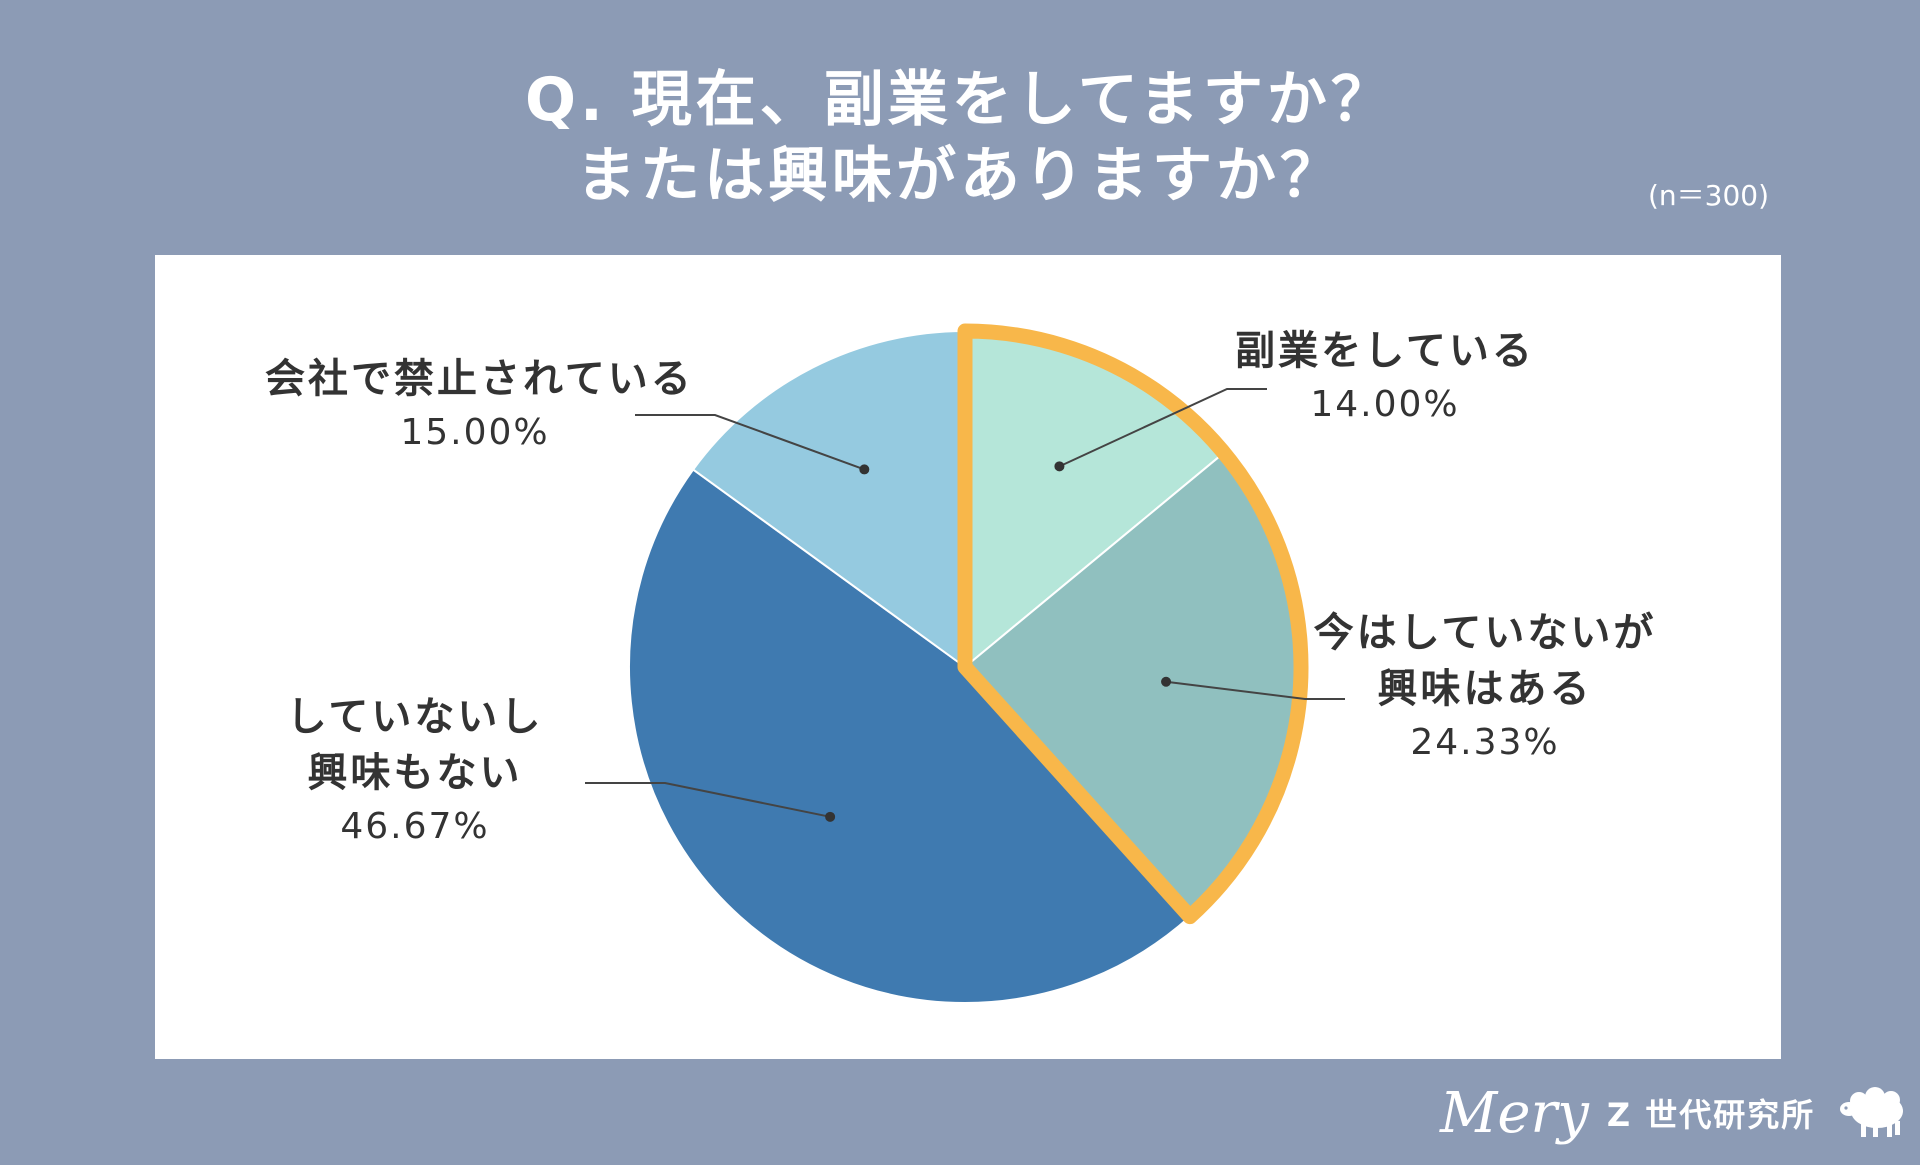  I want to click on label-slice-1-name-line2: 興味はある, so click(1485, 689).